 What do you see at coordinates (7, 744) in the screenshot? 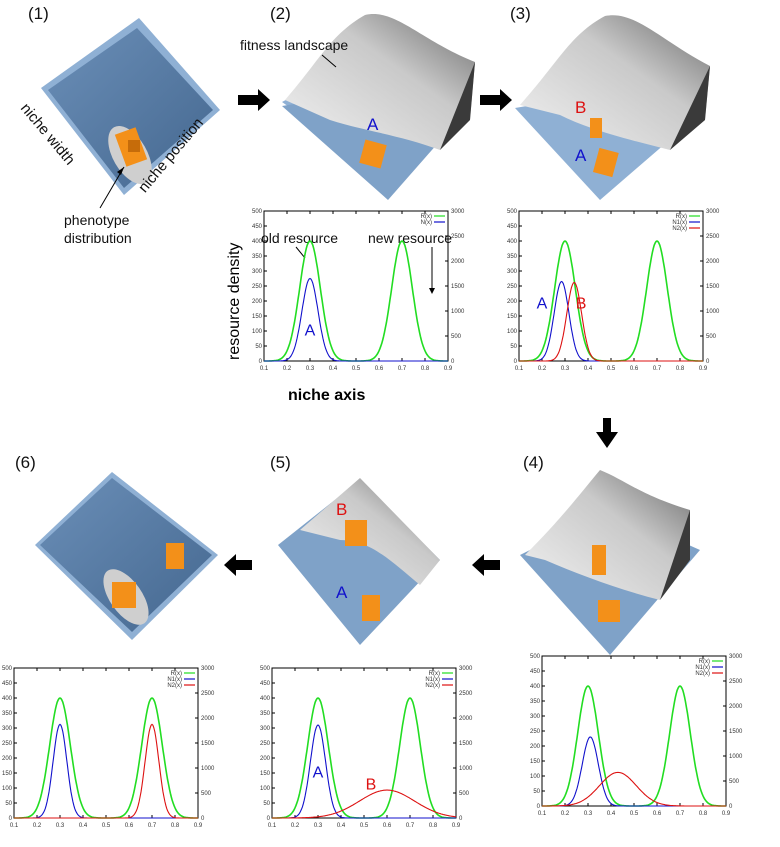
I see `y-tick-label: 250` at bounding box center [7, 744].